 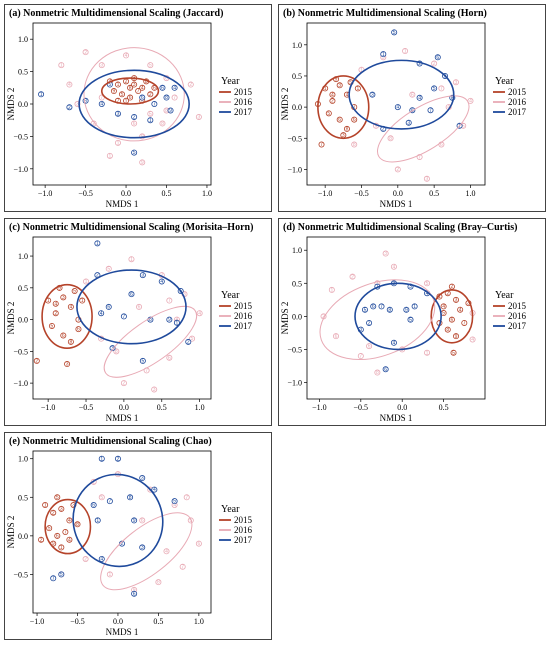 What do you see at coordinates (441, 89) in the screenshot?
I see `point-label-2016: 7` at bounding box center [441, 89].